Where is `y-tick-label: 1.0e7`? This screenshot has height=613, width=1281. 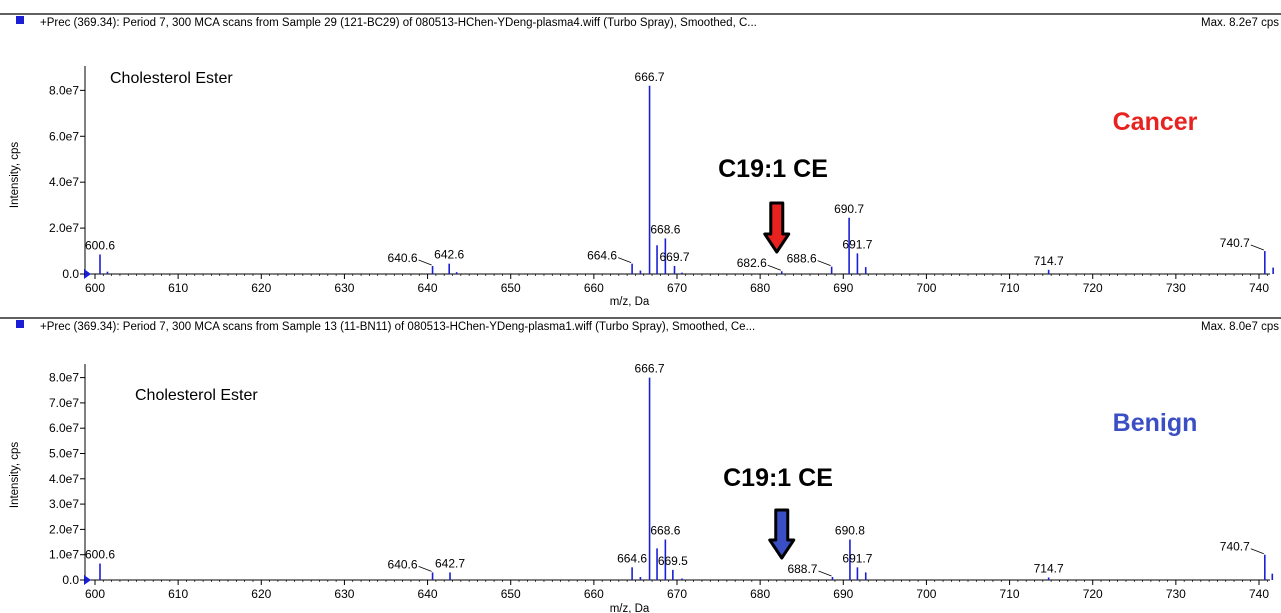 y-tick-label: 1.0e7 is located at coordinates (64, 555).